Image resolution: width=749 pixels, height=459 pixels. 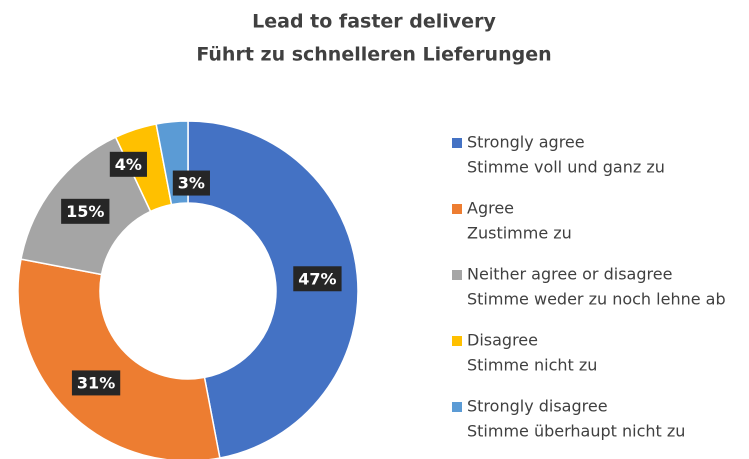 I want to click on data-label: 15%, so click(x=85, y=211).